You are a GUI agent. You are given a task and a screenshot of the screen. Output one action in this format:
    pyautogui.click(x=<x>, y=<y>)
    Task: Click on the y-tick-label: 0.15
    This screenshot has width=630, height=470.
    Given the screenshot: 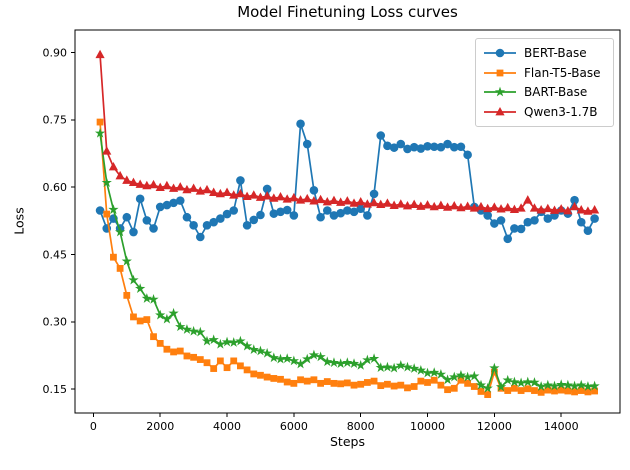 What is the action you would take?
    pyautogui.click(x=55, y=389)
    